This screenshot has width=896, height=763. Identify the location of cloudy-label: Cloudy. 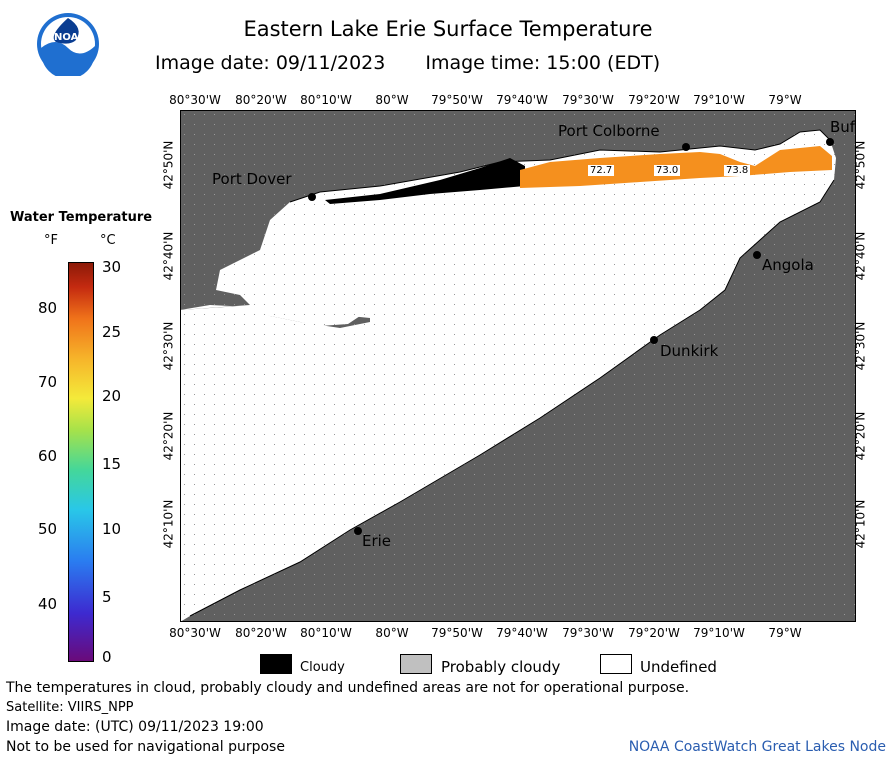
(322, 667).